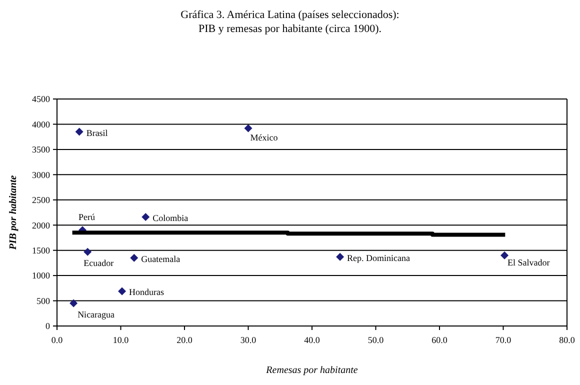  Describe the element at coordinates (170, 218) in the screenshot. I see `annotation: Colombia` at that location.